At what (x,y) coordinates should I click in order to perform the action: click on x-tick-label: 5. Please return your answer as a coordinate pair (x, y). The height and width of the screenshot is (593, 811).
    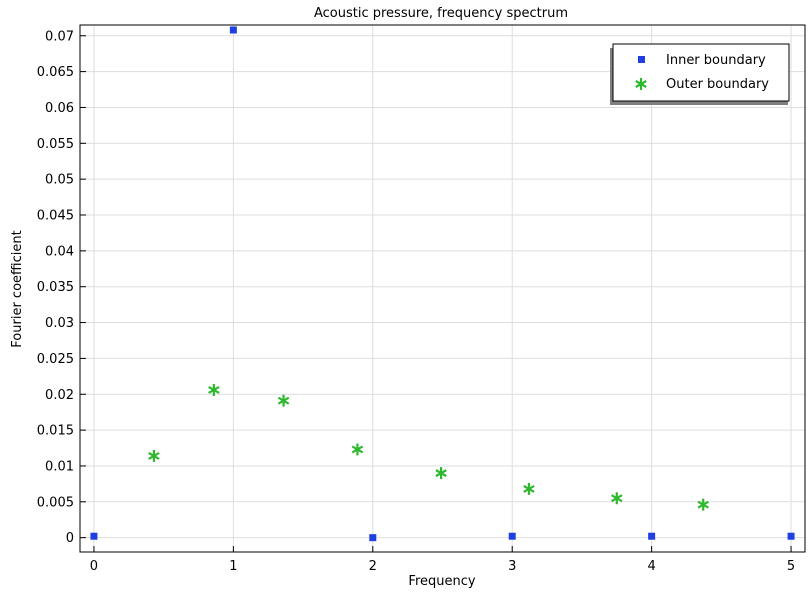
    Looking at the image, I should click on (791, 566).